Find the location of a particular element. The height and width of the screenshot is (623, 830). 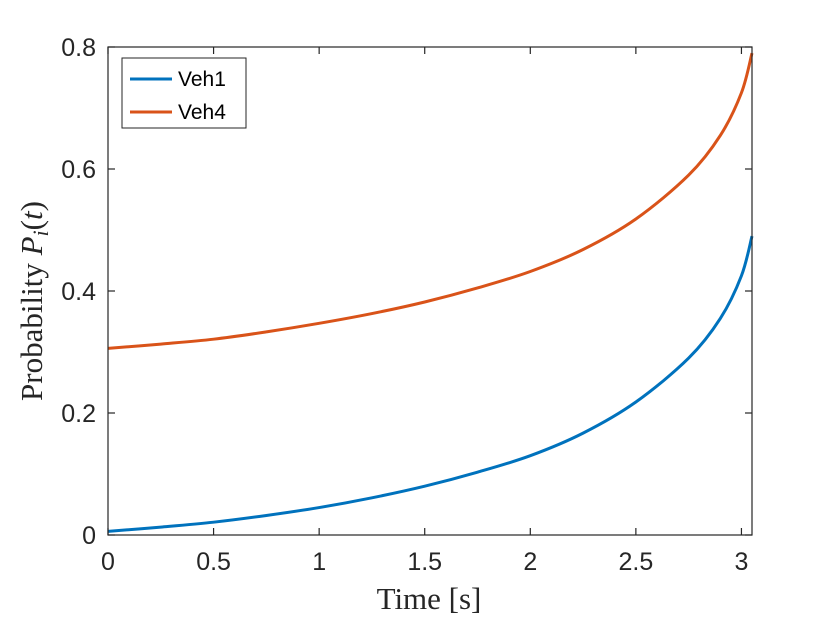

y-tick-label: 0 is located at coordinates (89, 536).